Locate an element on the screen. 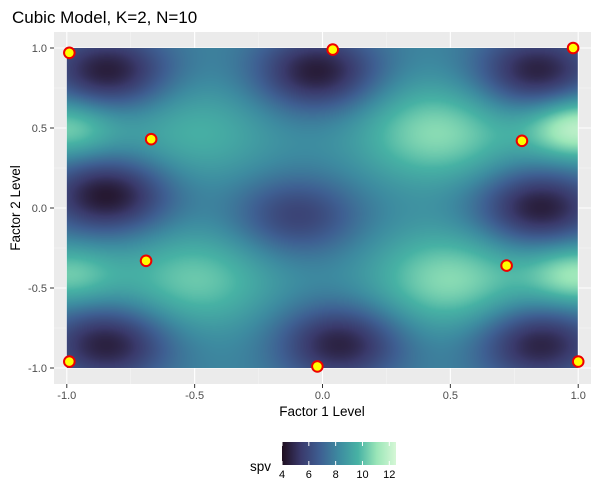 This screenshot has width=600, height=500. color-legend: spv 4 6 8 10 12 is located at coordinates (323, 461).